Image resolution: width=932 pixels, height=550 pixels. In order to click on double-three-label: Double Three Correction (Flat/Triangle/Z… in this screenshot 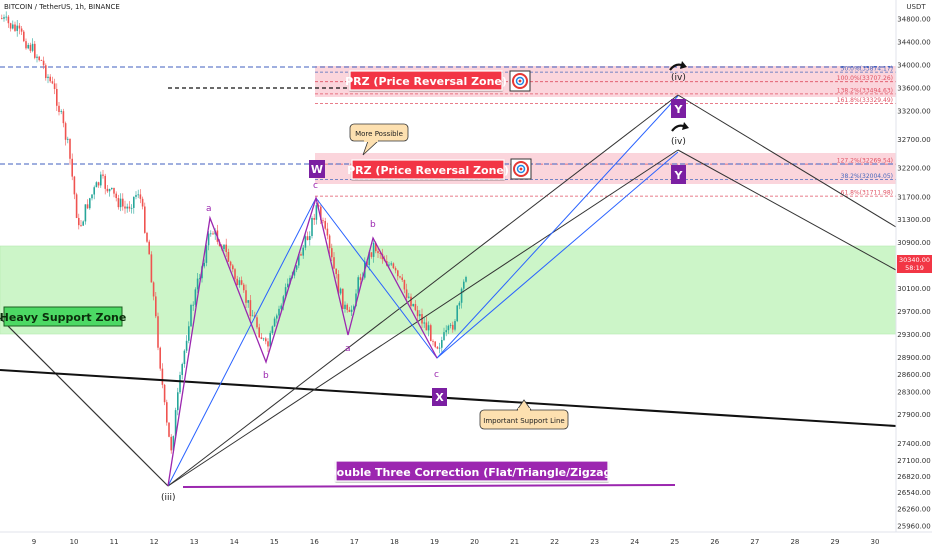, I will do `click(472, 472)`.